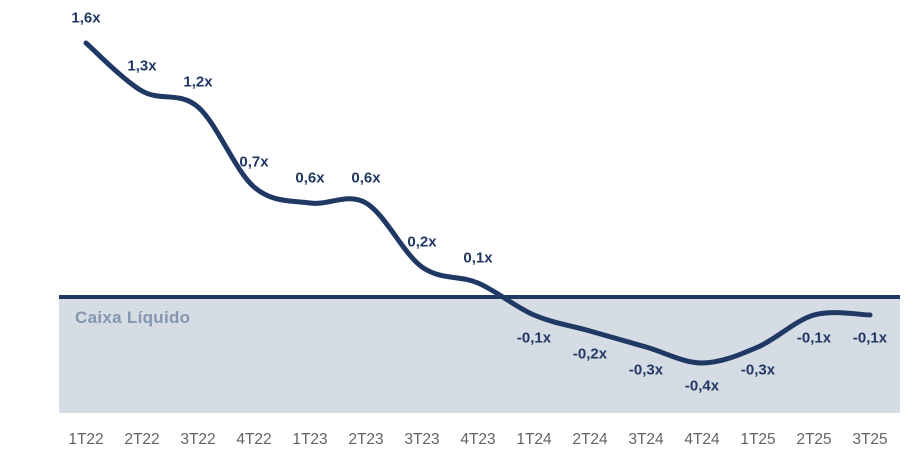 This screenshot has width=921, height=467. I want to click on x-axis-label: 3T22, so click(198, 439).